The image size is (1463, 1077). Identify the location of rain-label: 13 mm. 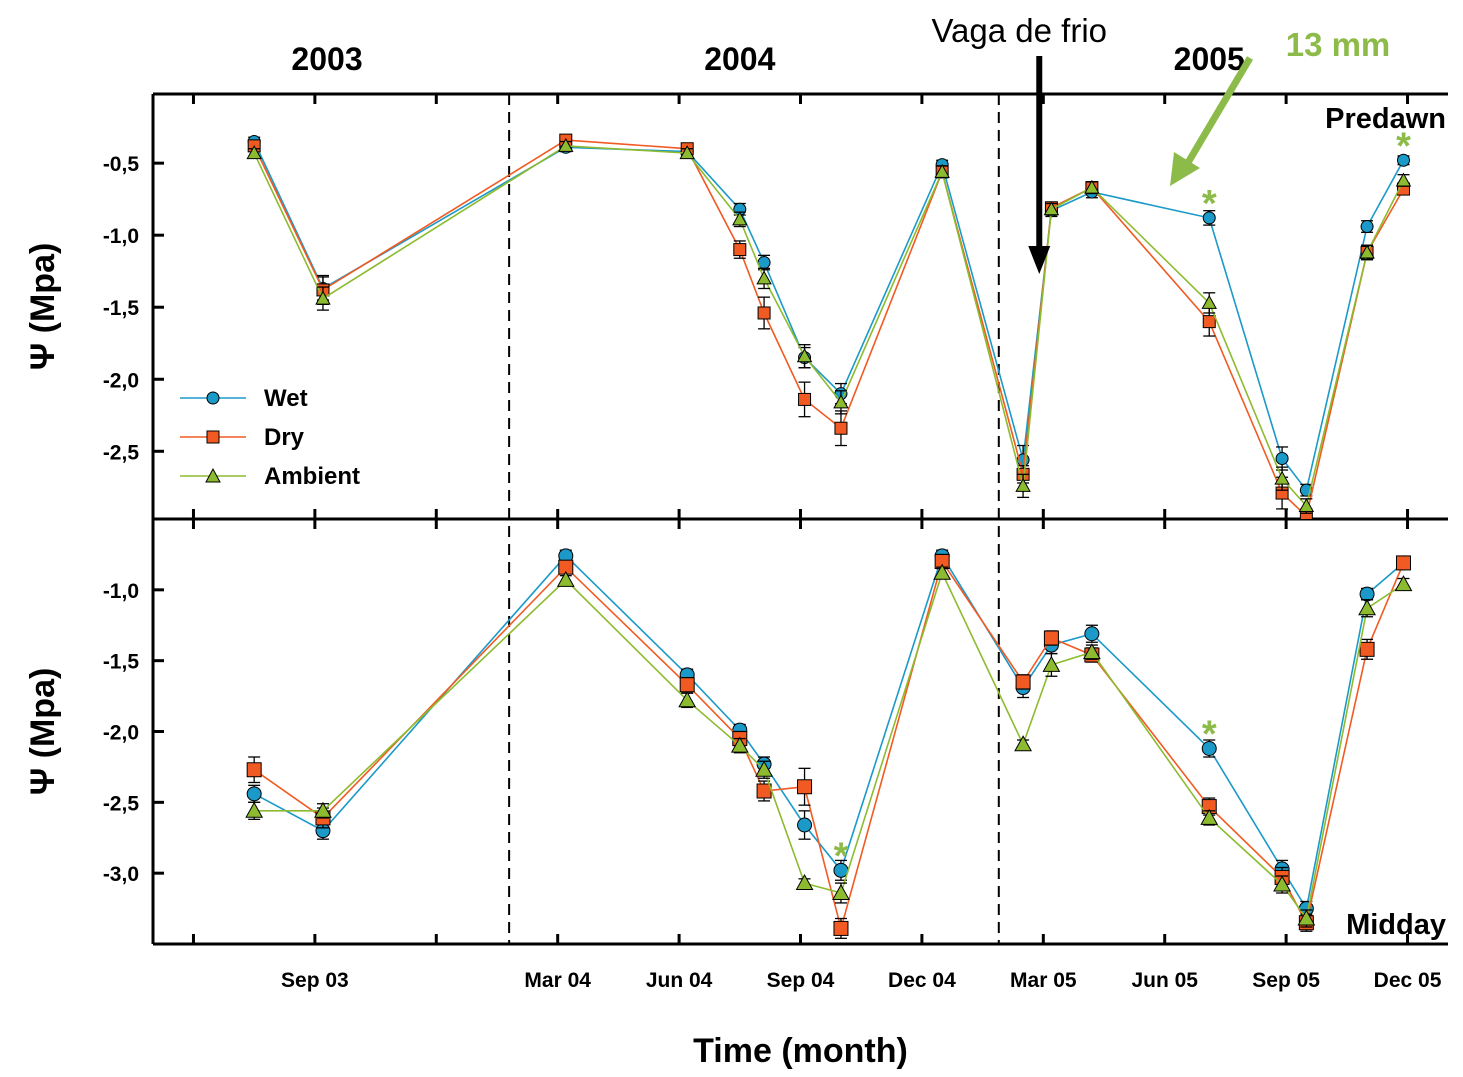
(1338, 44).